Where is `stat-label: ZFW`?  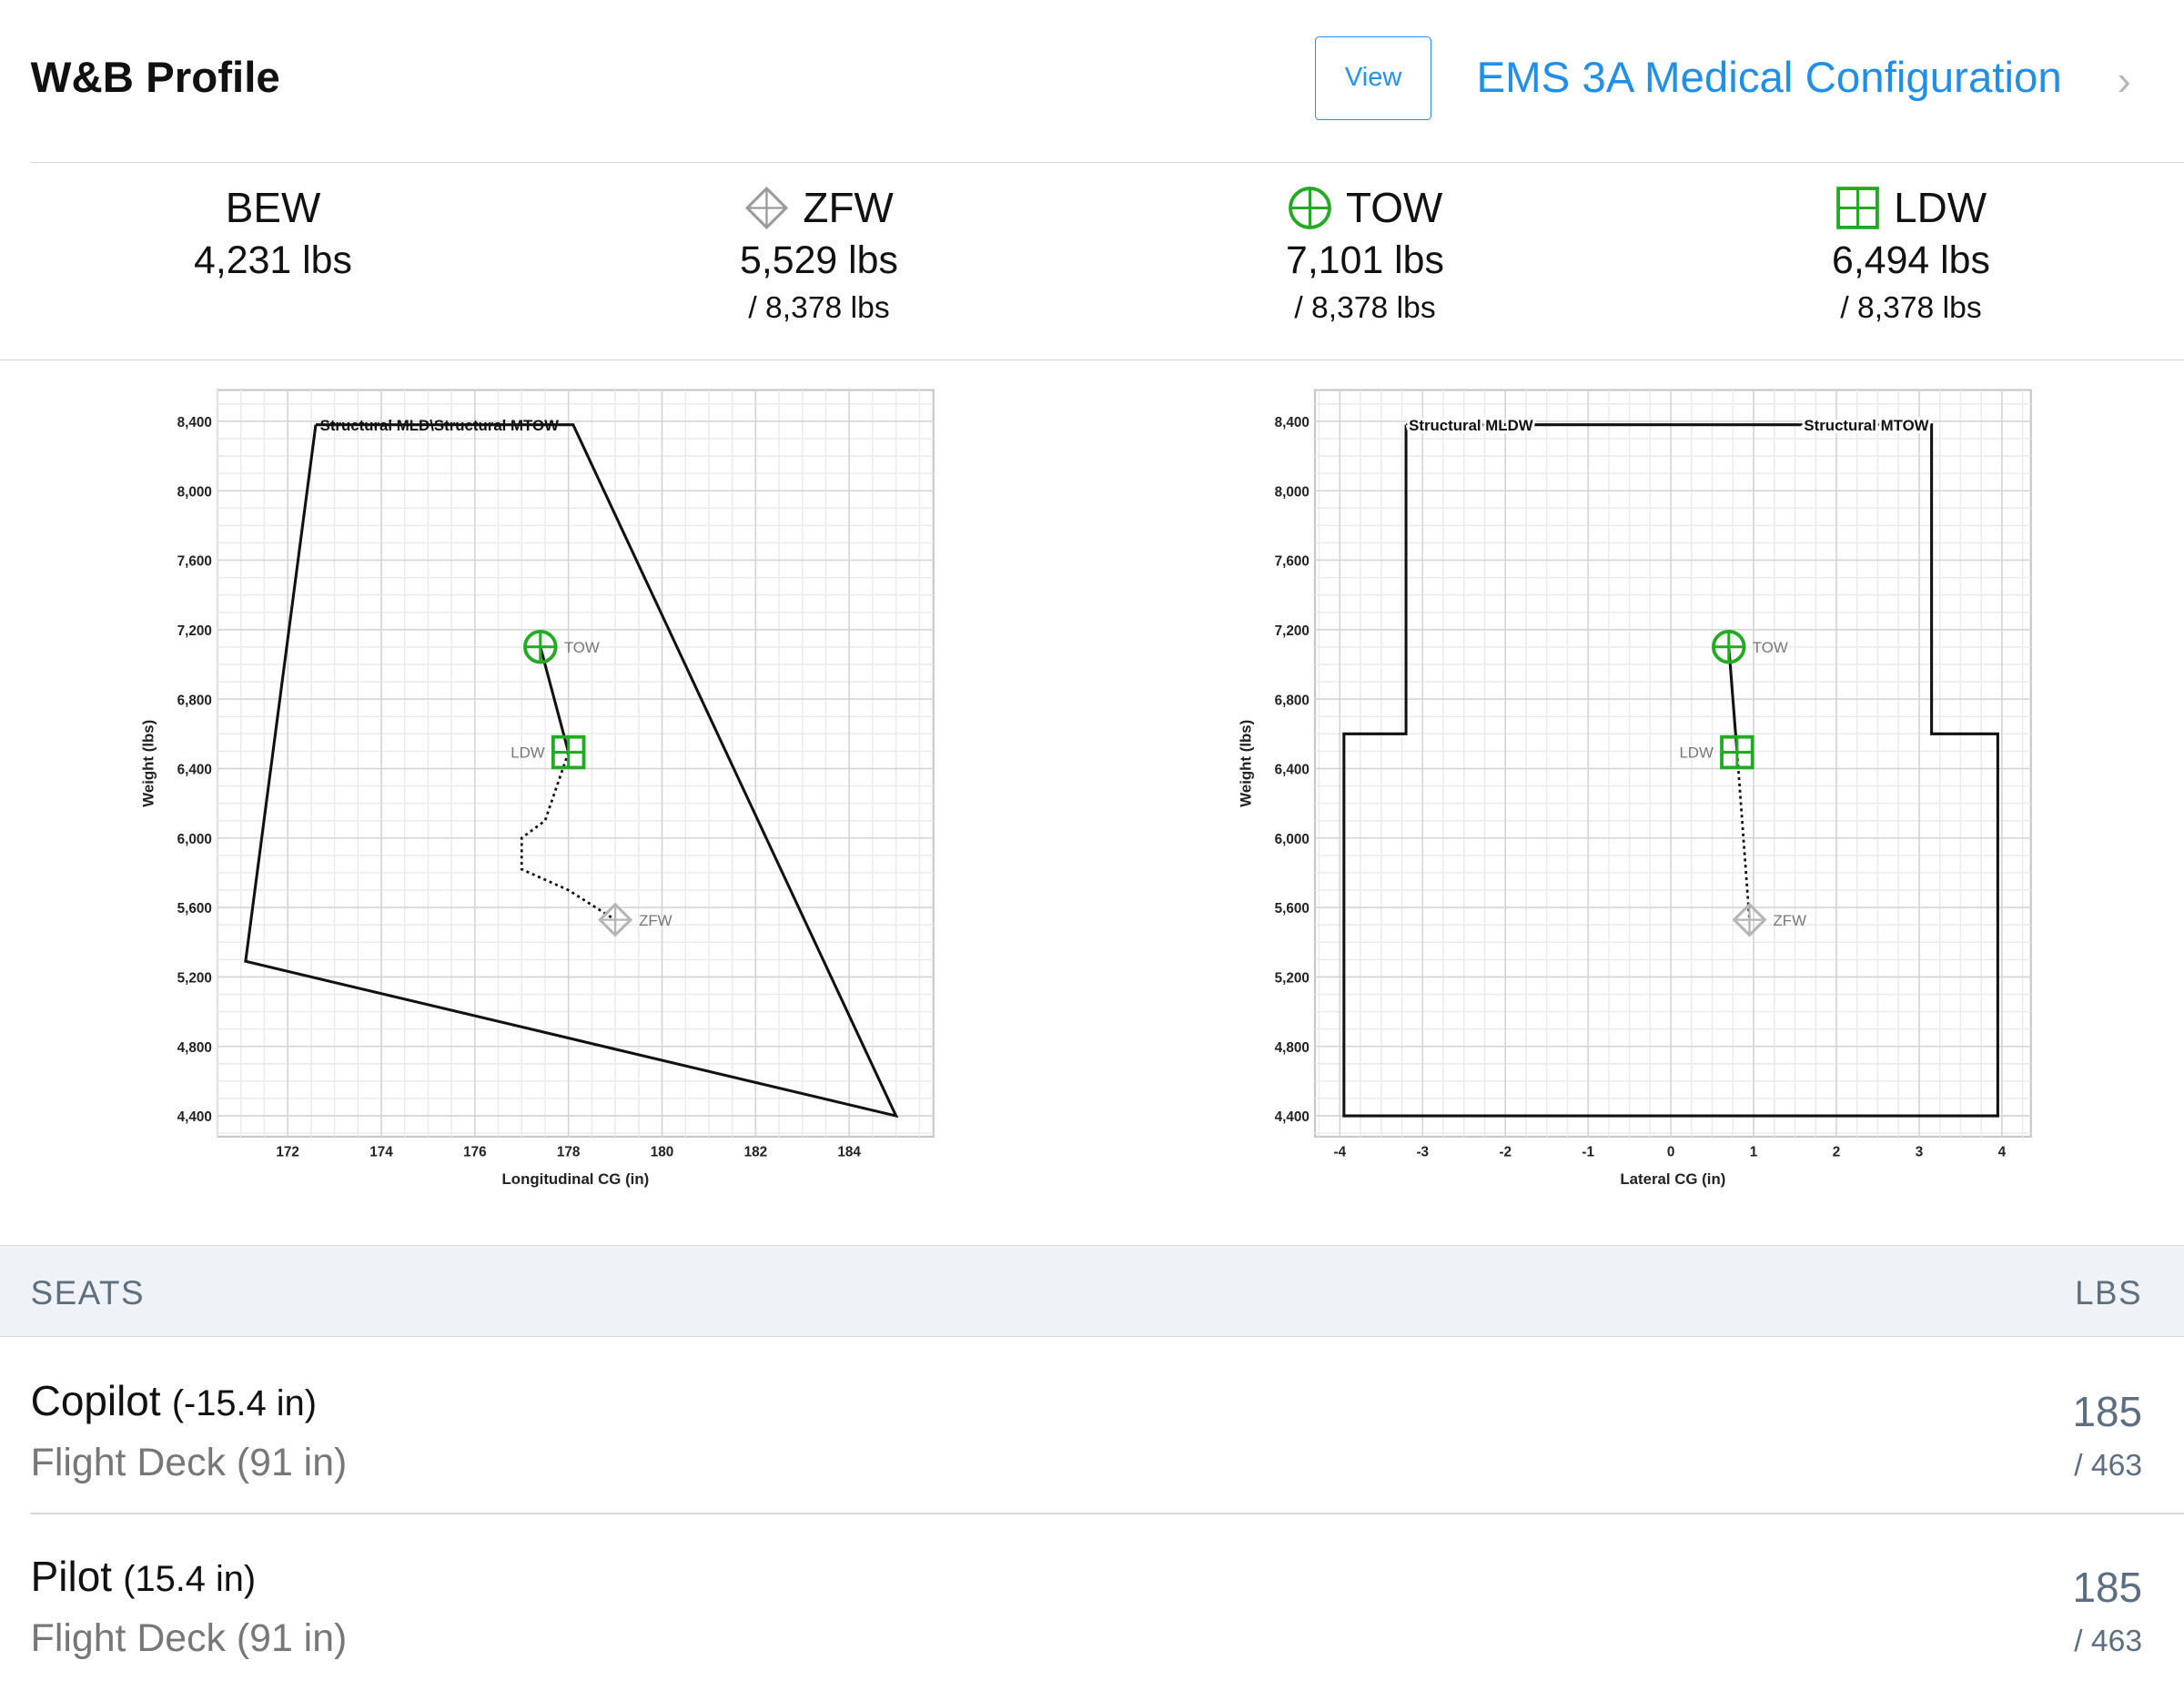 stat-label: ZFW is located at coordinates (849, 208).